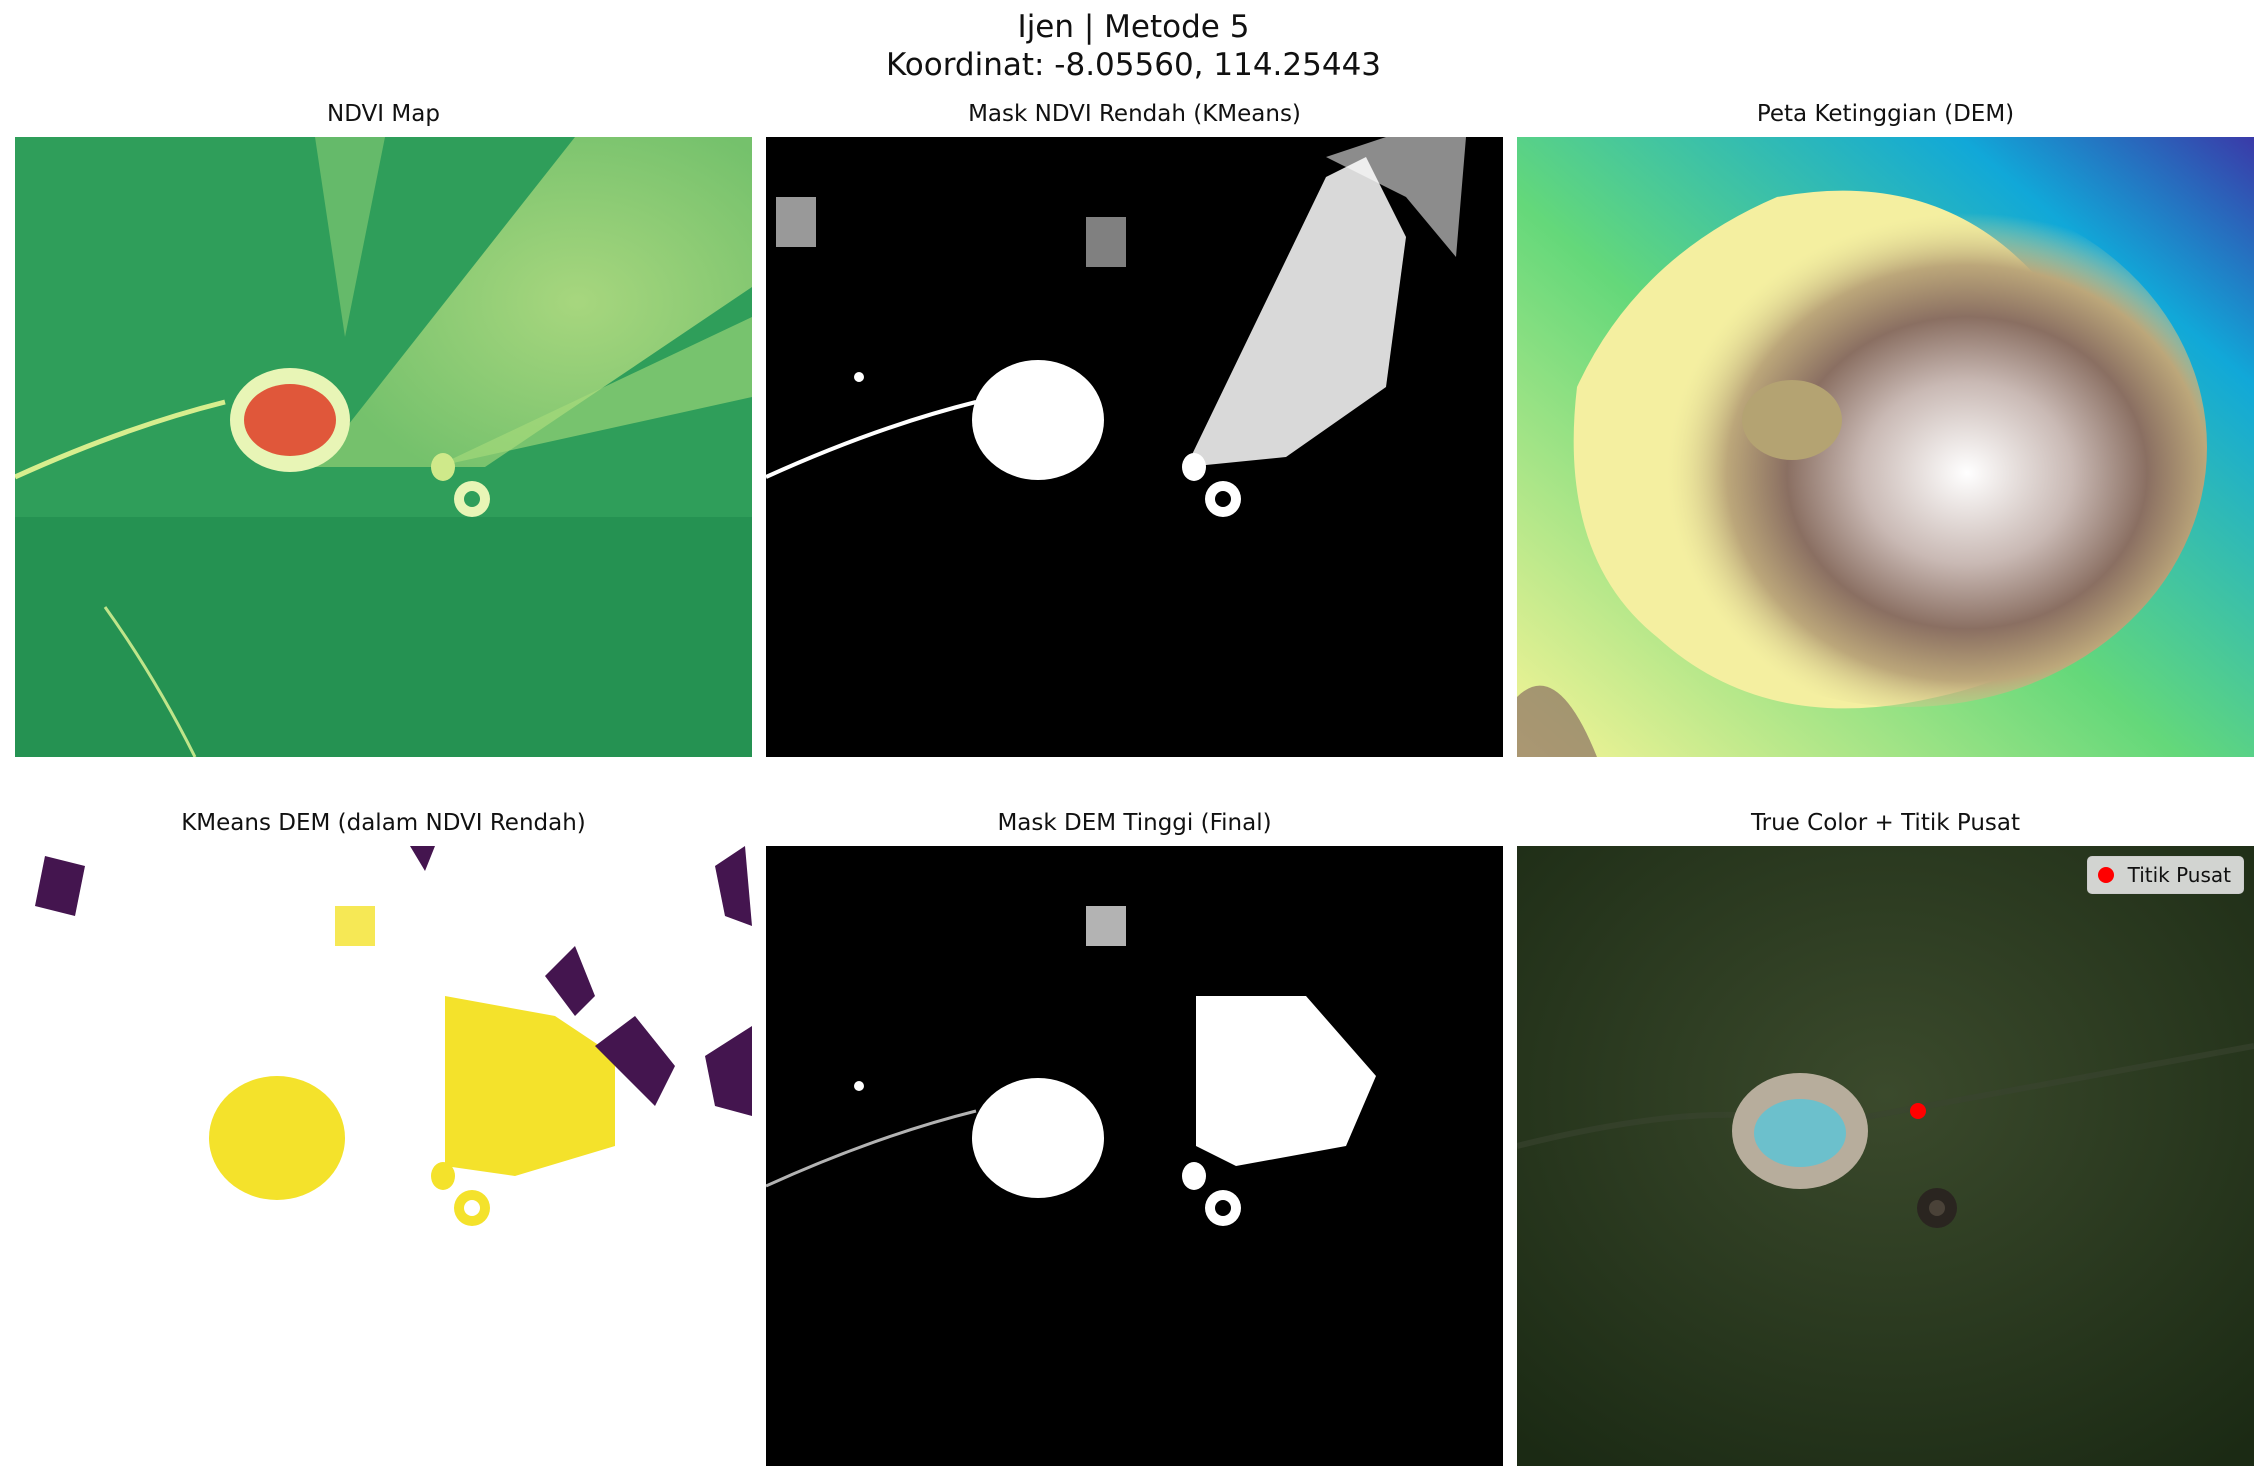  I want to click on dem-image, so click(1885, 447).